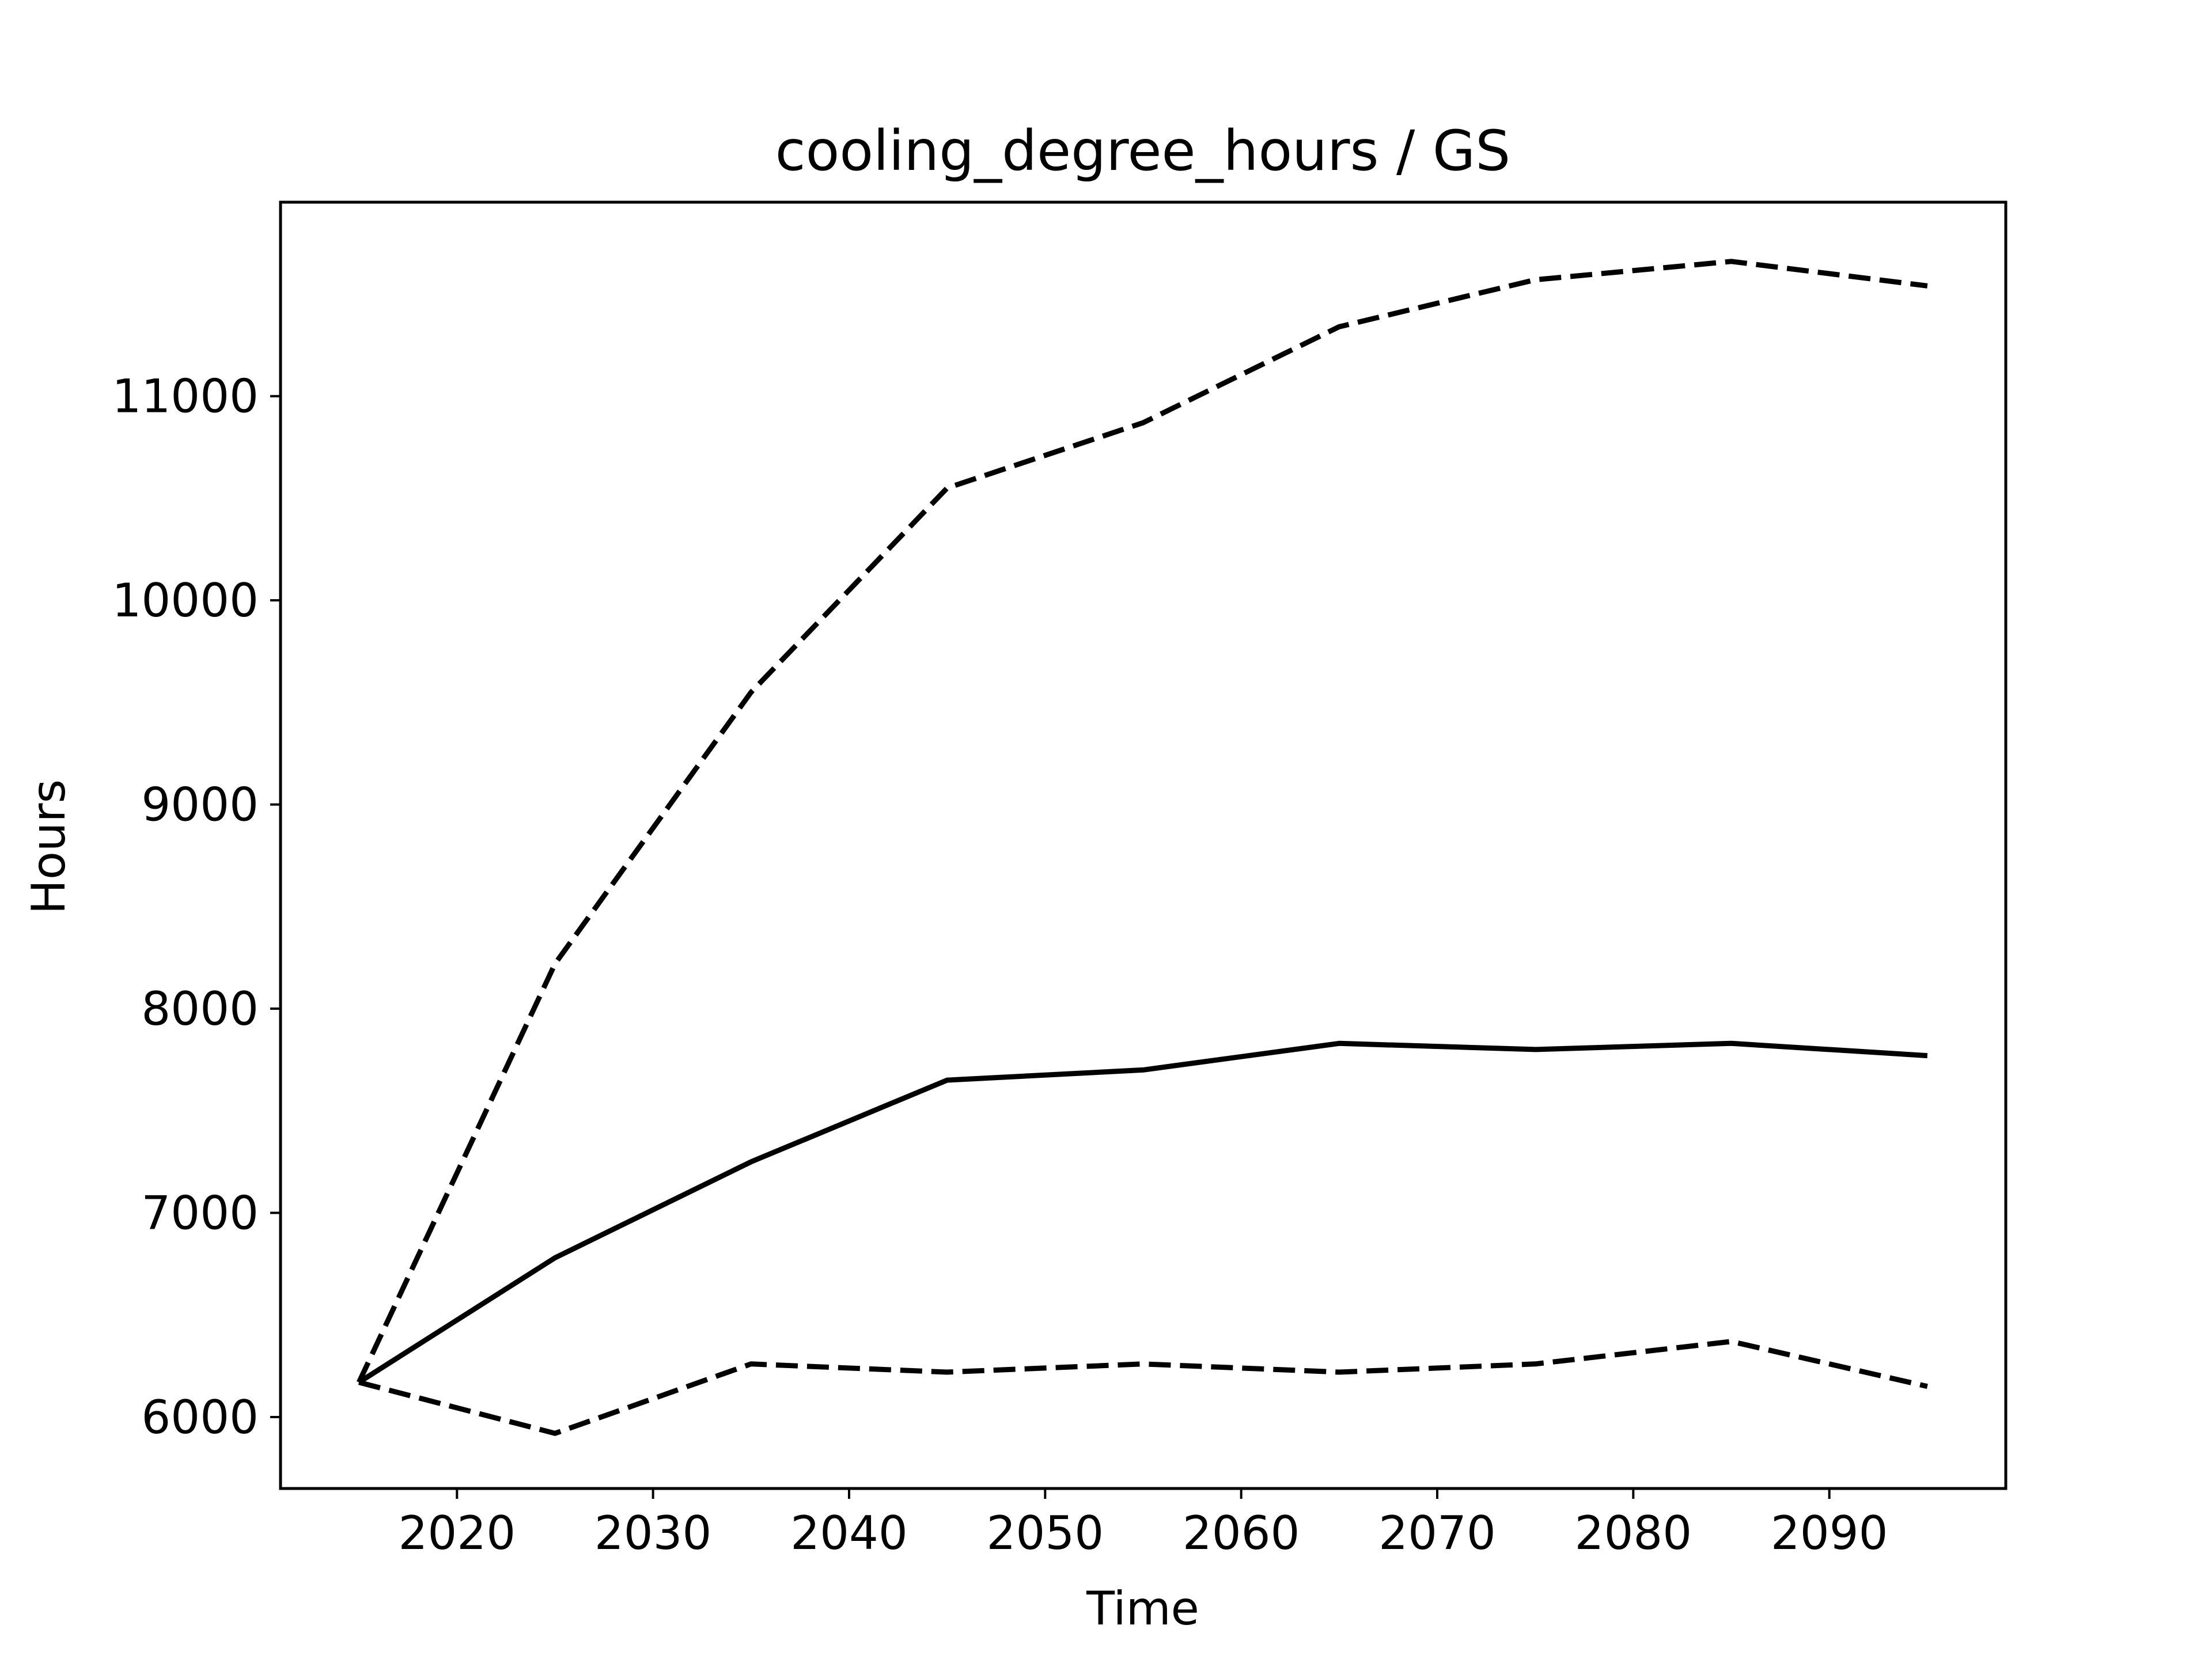 Image resolution: width=2212 pixels, height=1659 pixels. I want to click on y-axis-label: Hours, so click(48, 846).